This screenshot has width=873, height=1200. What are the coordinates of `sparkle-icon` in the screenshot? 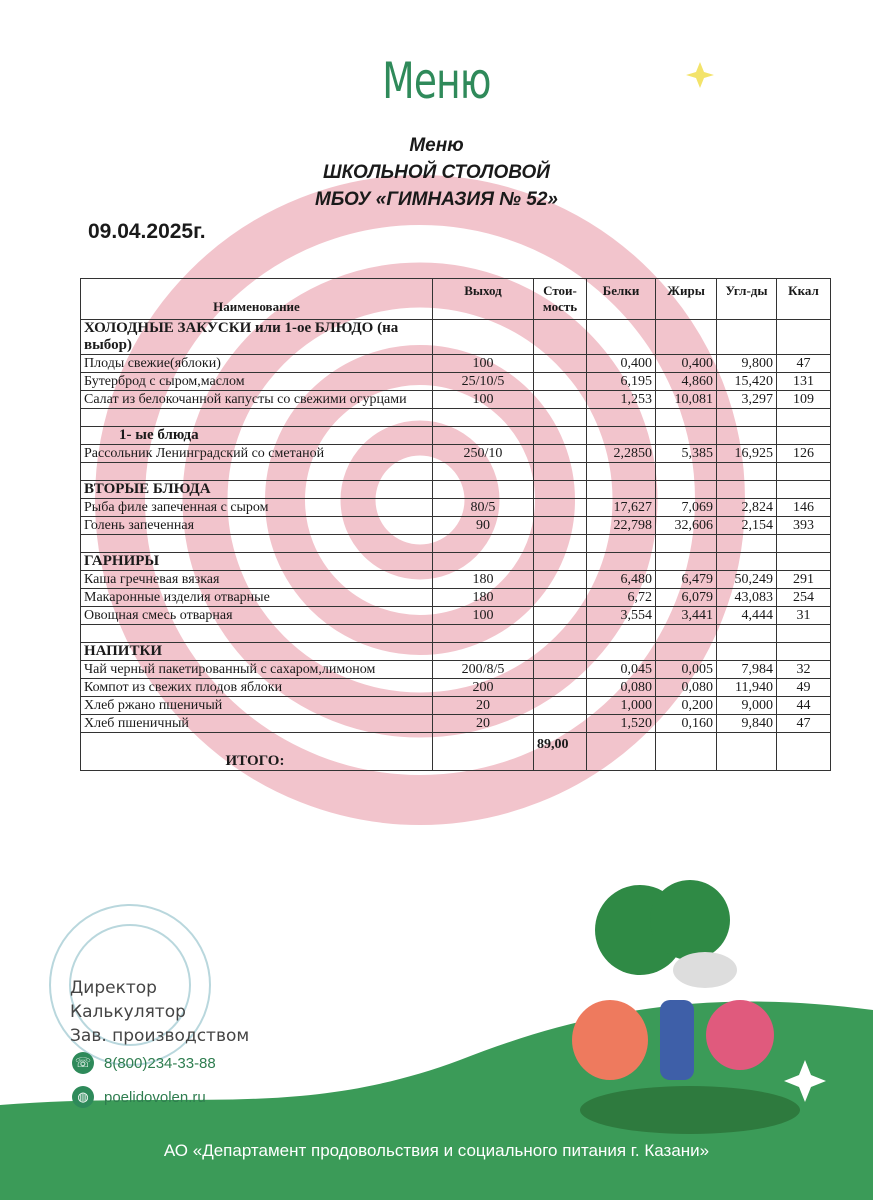 It's located at (700, 75).